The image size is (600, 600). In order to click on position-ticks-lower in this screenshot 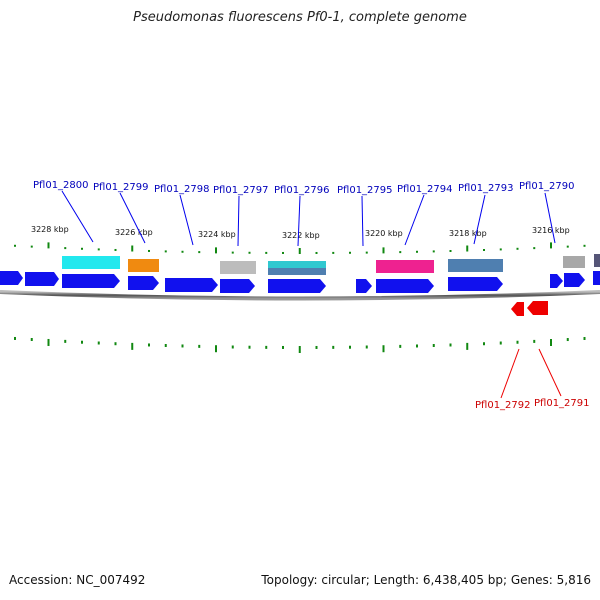, I will do `click(300, 344)`.